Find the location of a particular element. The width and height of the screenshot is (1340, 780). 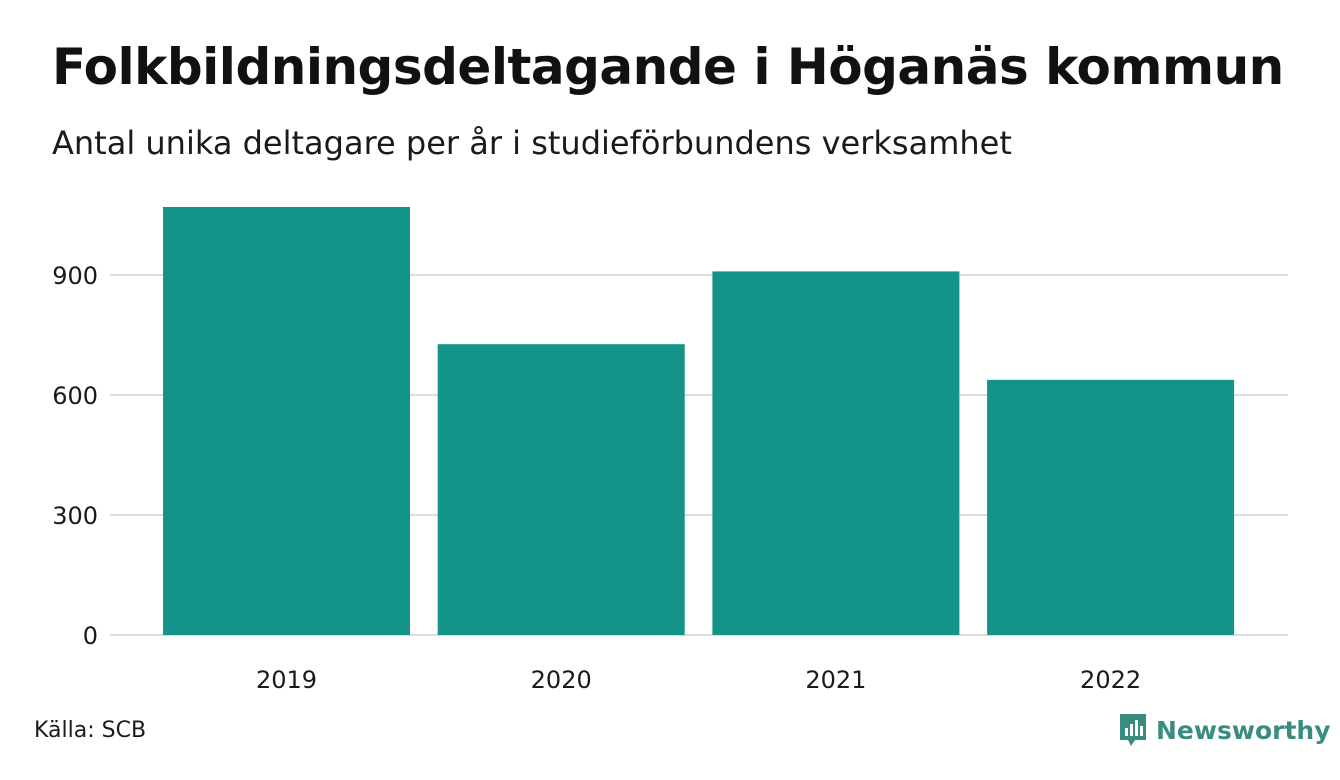

brand-logo: Newsworthy is located at coordinates (1224, 730).